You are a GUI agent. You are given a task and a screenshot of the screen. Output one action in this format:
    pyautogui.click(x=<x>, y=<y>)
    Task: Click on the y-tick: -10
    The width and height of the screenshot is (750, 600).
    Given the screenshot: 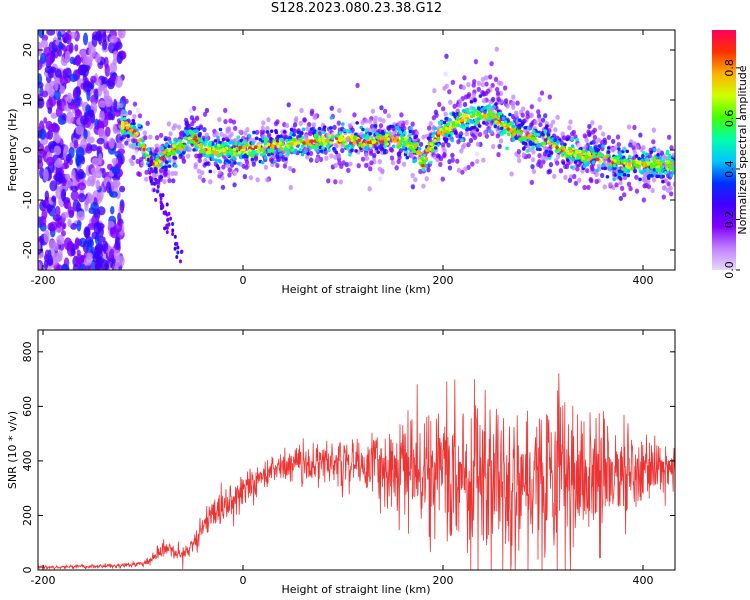 What is the action you would take?
    pyautogui.click(x=348, y=200)
    